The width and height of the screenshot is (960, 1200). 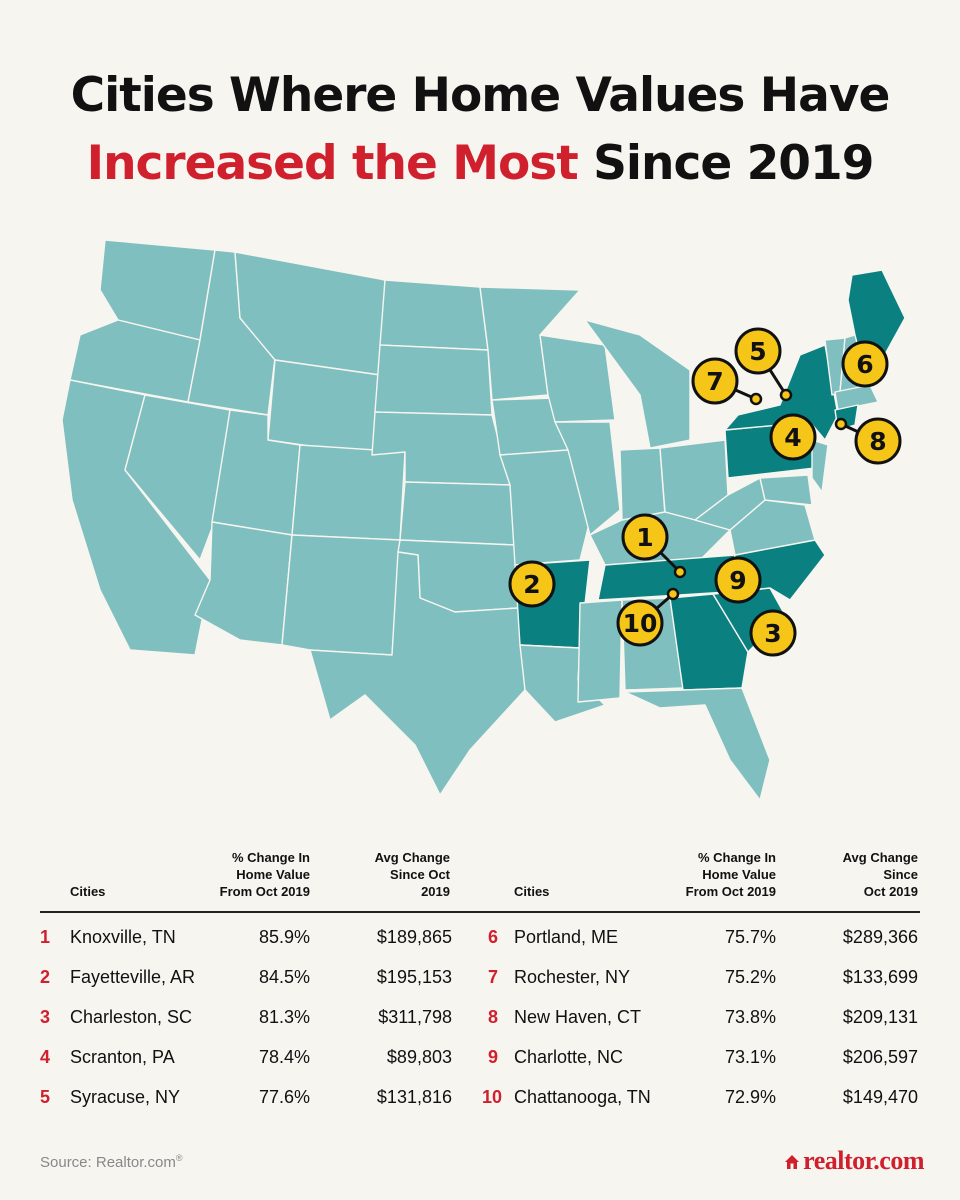 What do you see at coordinates (725, 163) in the screenshot?
I see `title-rest: Since 2019` at bounding box center [725, 163].